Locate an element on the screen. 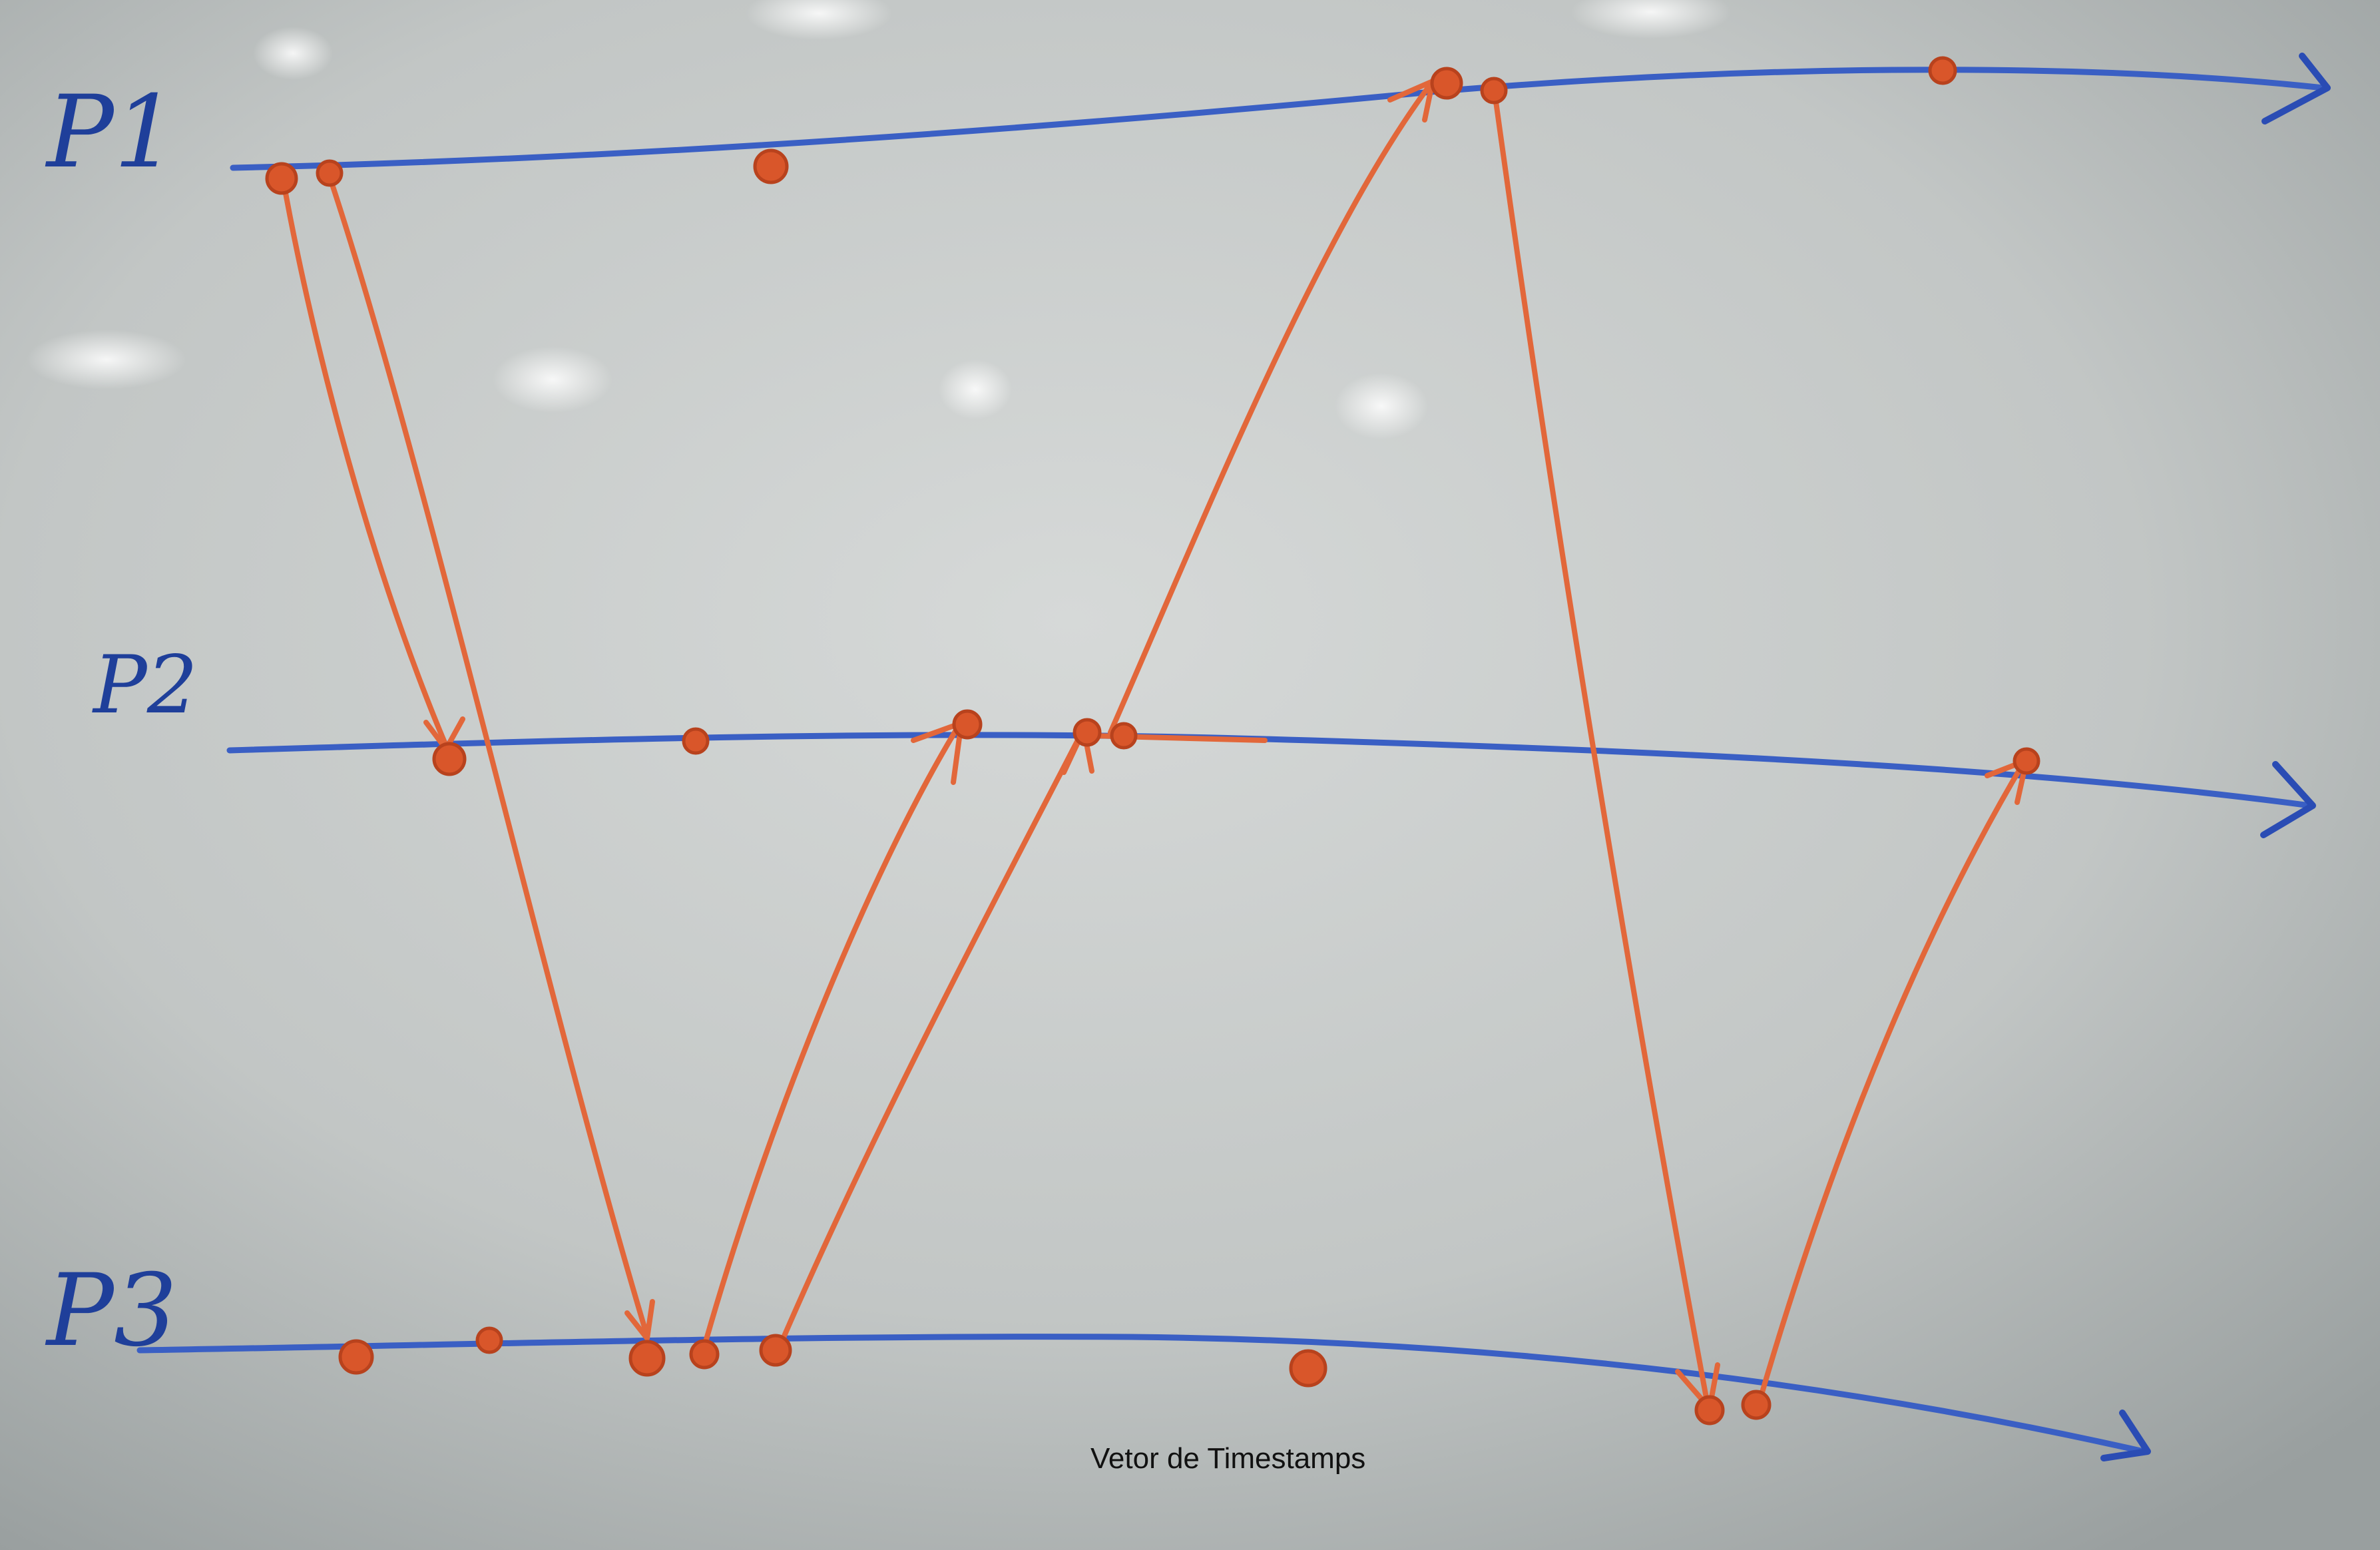  p3-timeline-arrowhead is located at coordinates (2125, 1435).